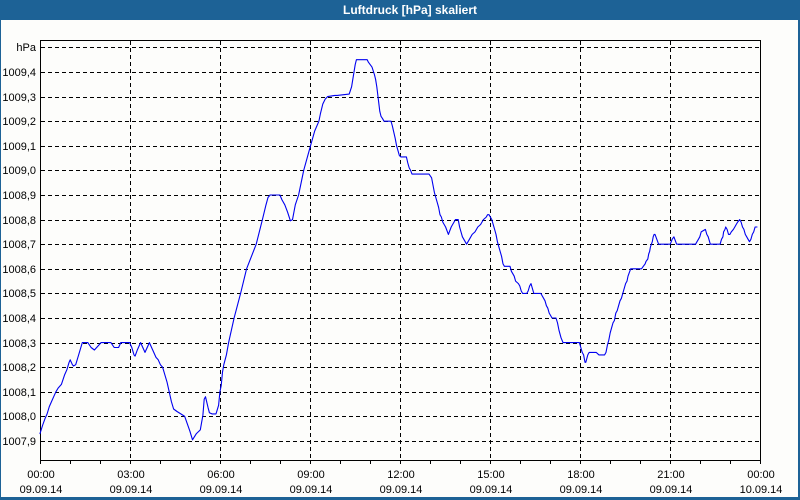 The width and height of the screenshot is (800, 500). What do you see at coordinates (761, 490) in the screenshot?
I see `svg-text: 10.09.14` at bounding box center [761, 490].